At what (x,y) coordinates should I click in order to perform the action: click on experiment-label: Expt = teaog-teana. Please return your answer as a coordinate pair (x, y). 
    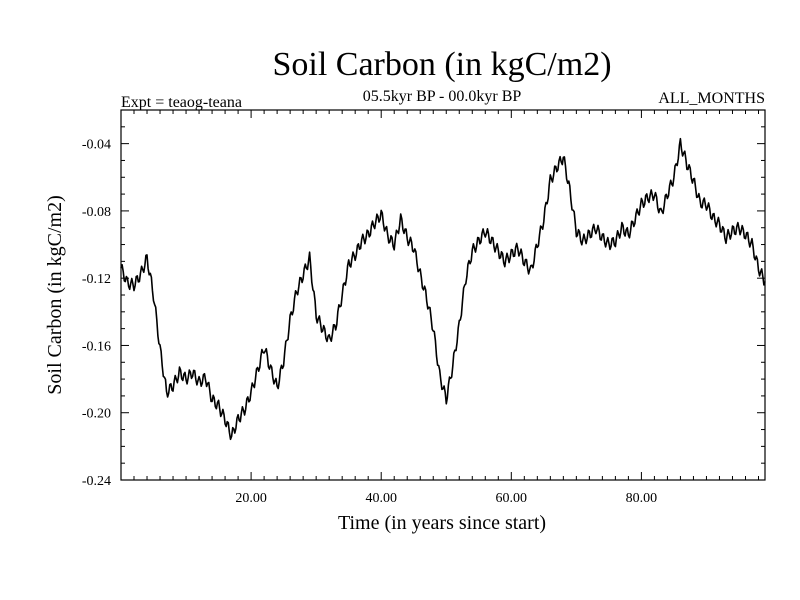
    Looking at the image, I should click on (181, 102).